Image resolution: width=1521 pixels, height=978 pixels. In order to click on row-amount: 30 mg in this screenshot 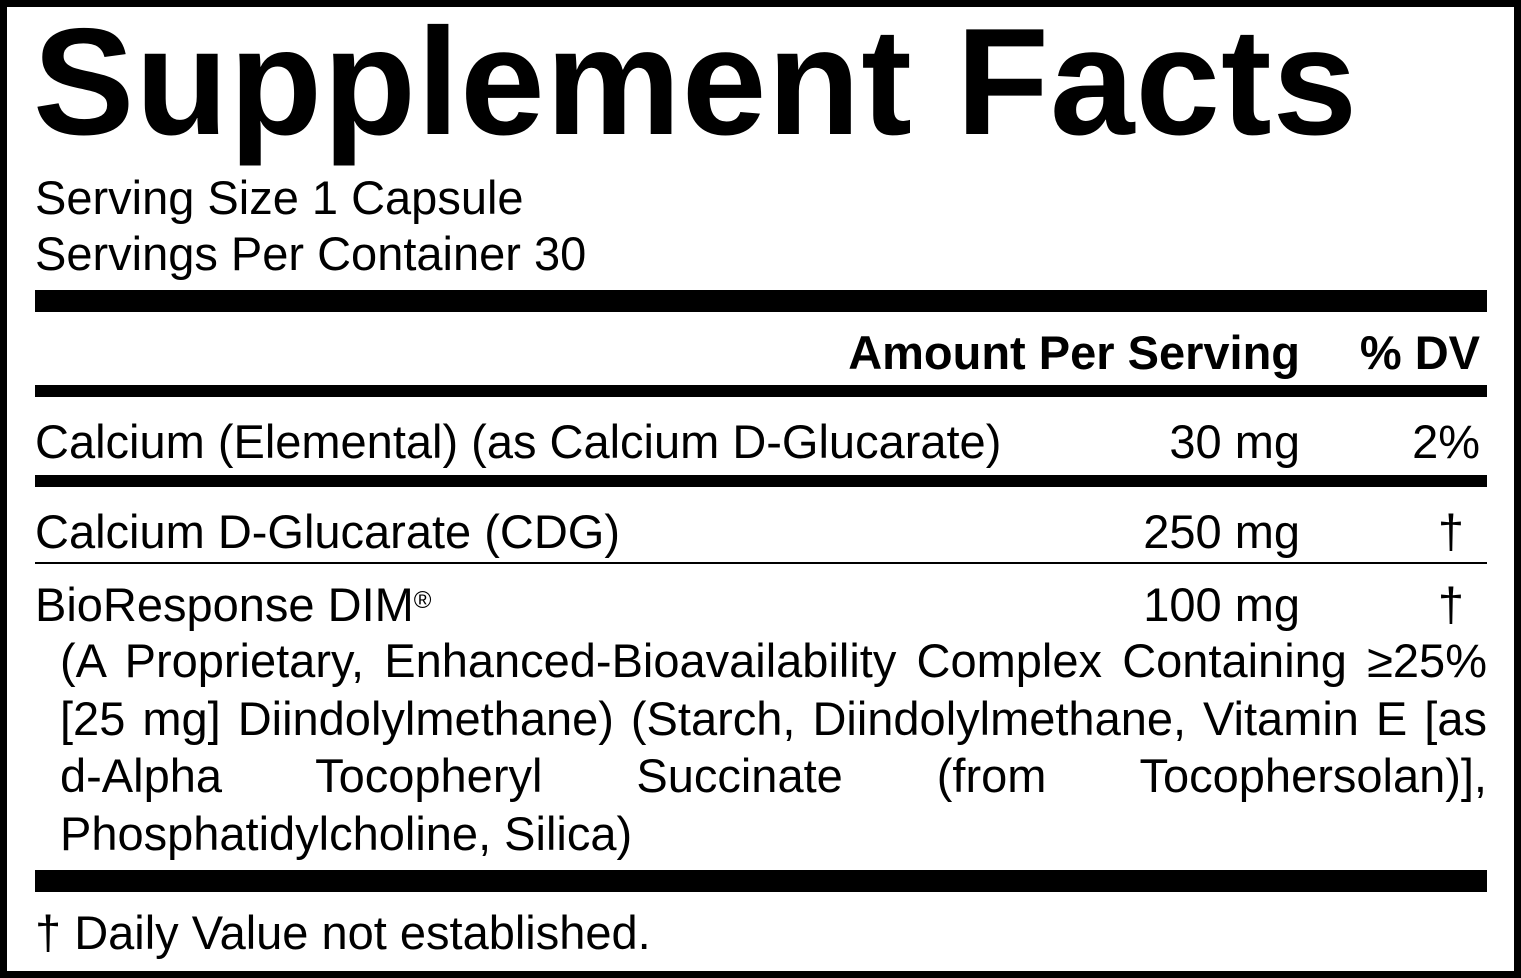, I will do `click(1234, 441)`.